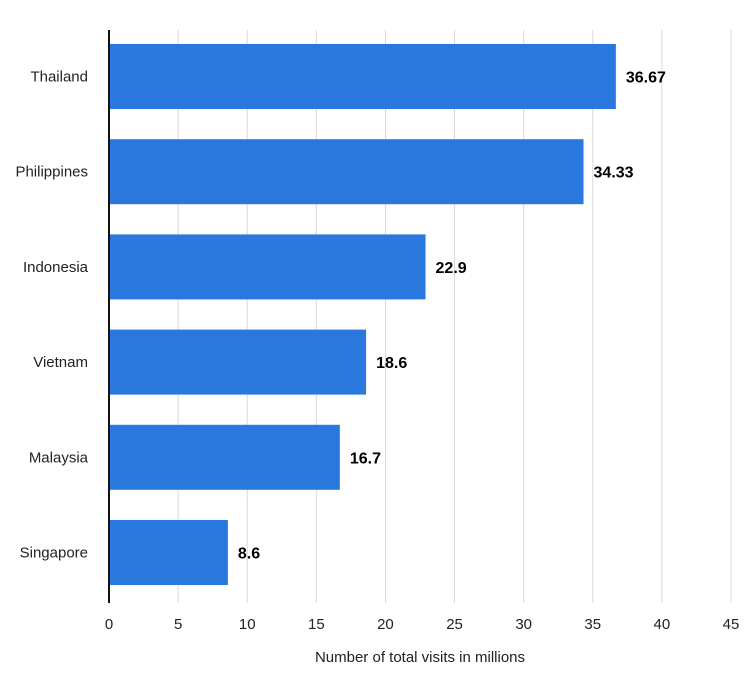 Image resolution: width=750 pixels, height=687 pixels. I want to click on x-tick-label: 15, so click(316, 624).